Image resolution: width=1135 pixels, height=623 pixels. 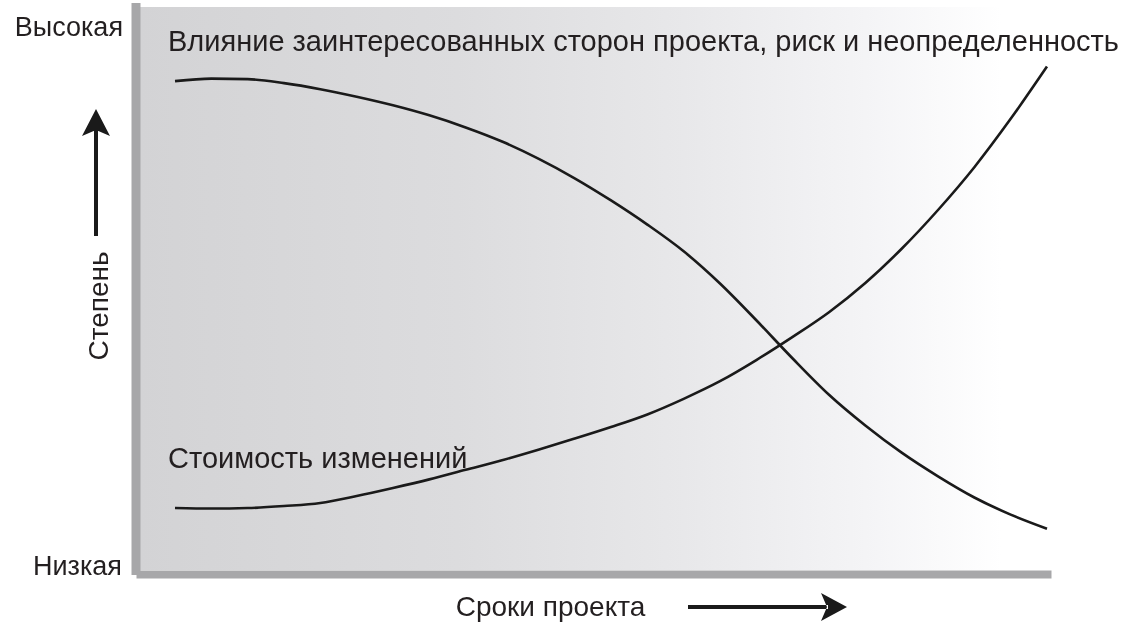 I want to click on y-axis-title: Степень, so click(x=98, y=306).